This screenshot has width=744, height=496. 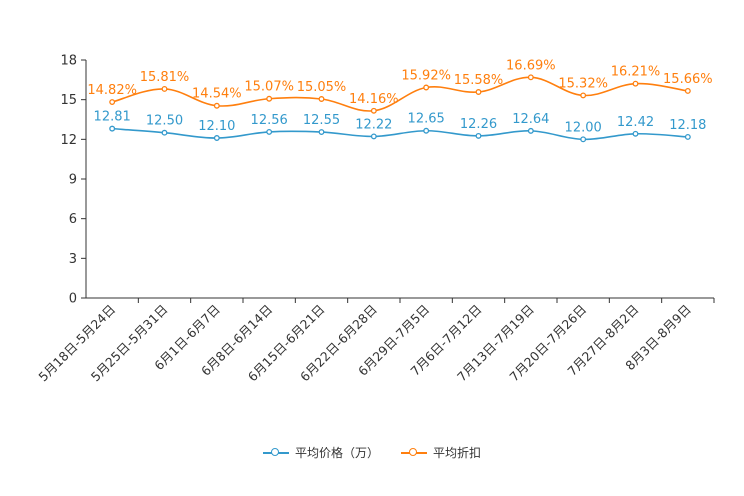 I want to click on data-label-discount: 14.16%, so click(x=374, y=99).